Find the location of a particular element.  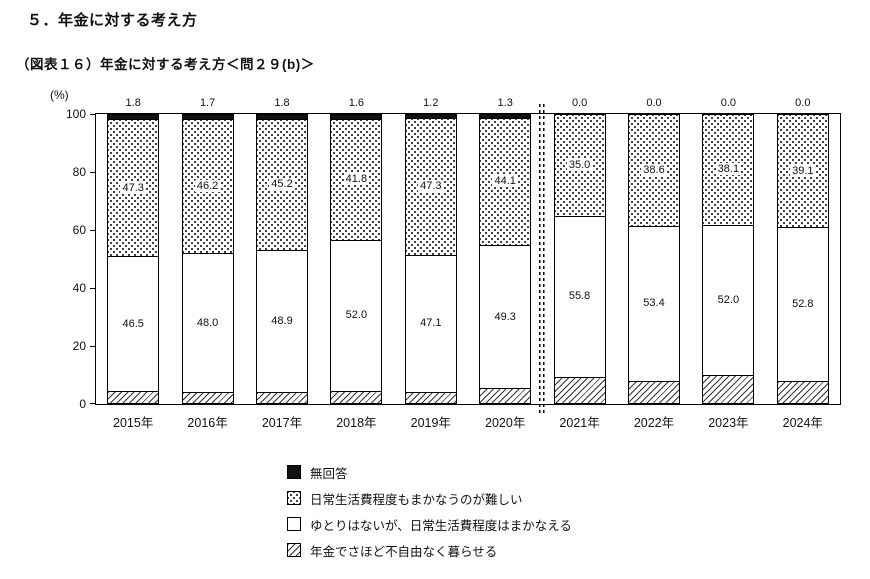

y-axis-tick-label: 60 is located at coordinates (79, 230).